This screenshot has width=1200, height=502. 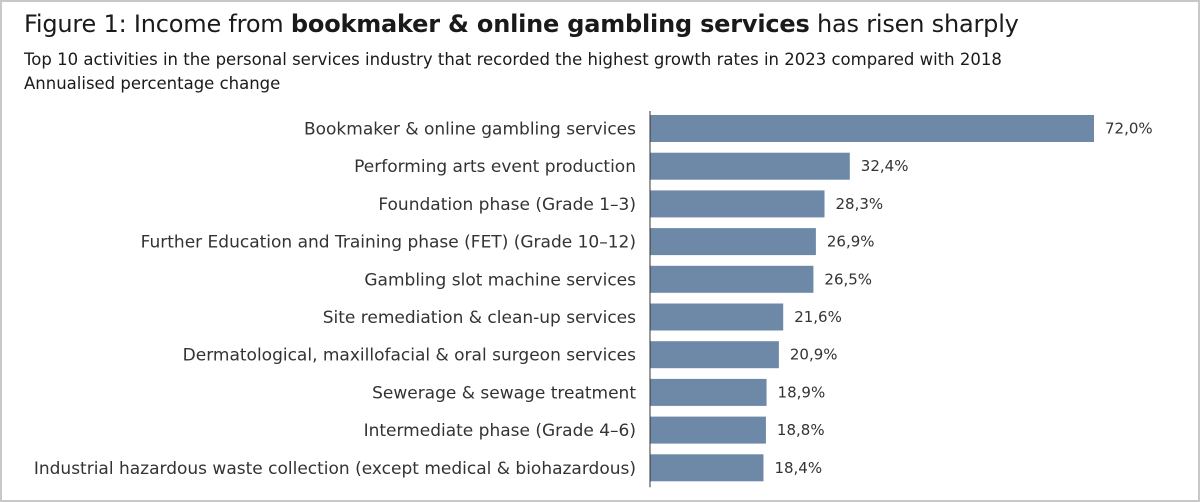 What do you see at coordinates (550, 24) in the screenshot?
I see `chart-title-bold: bookmaker & online gambling services` at bounding box center [550, 24].